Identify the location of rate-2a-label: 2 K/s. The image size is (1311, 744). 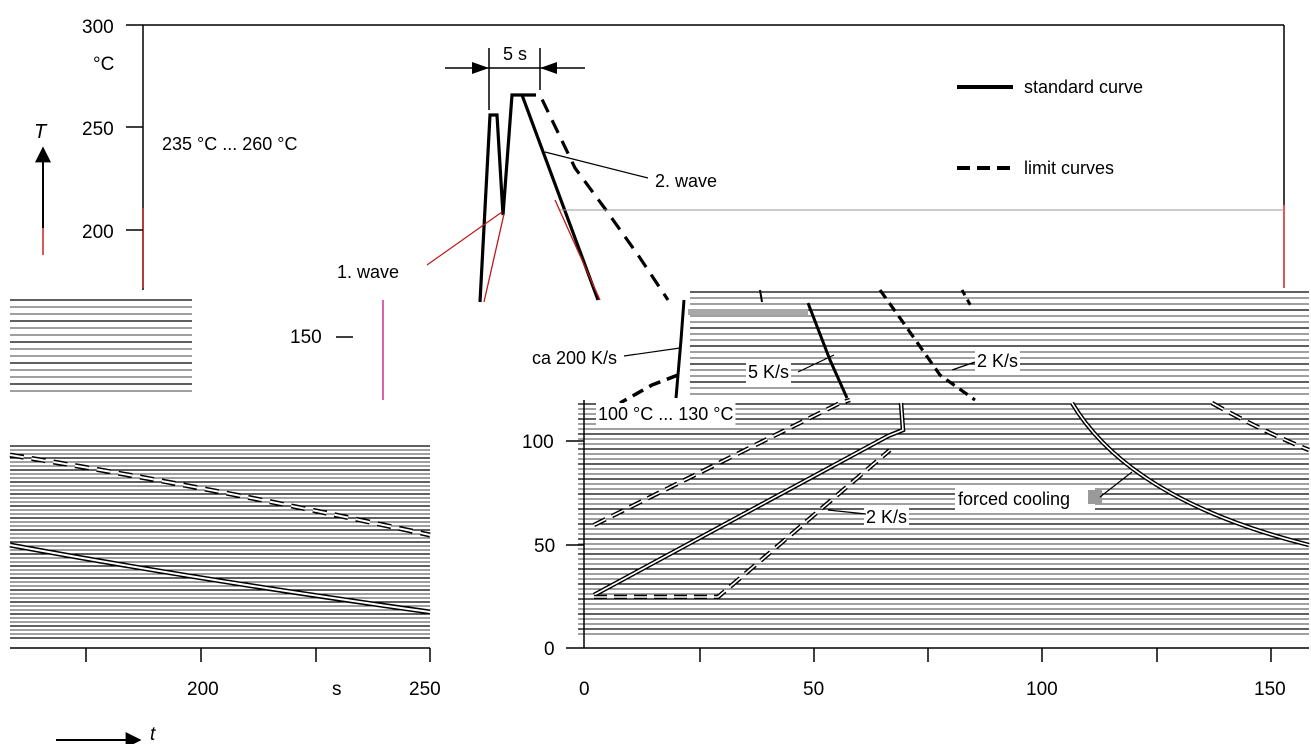
(997, 361).